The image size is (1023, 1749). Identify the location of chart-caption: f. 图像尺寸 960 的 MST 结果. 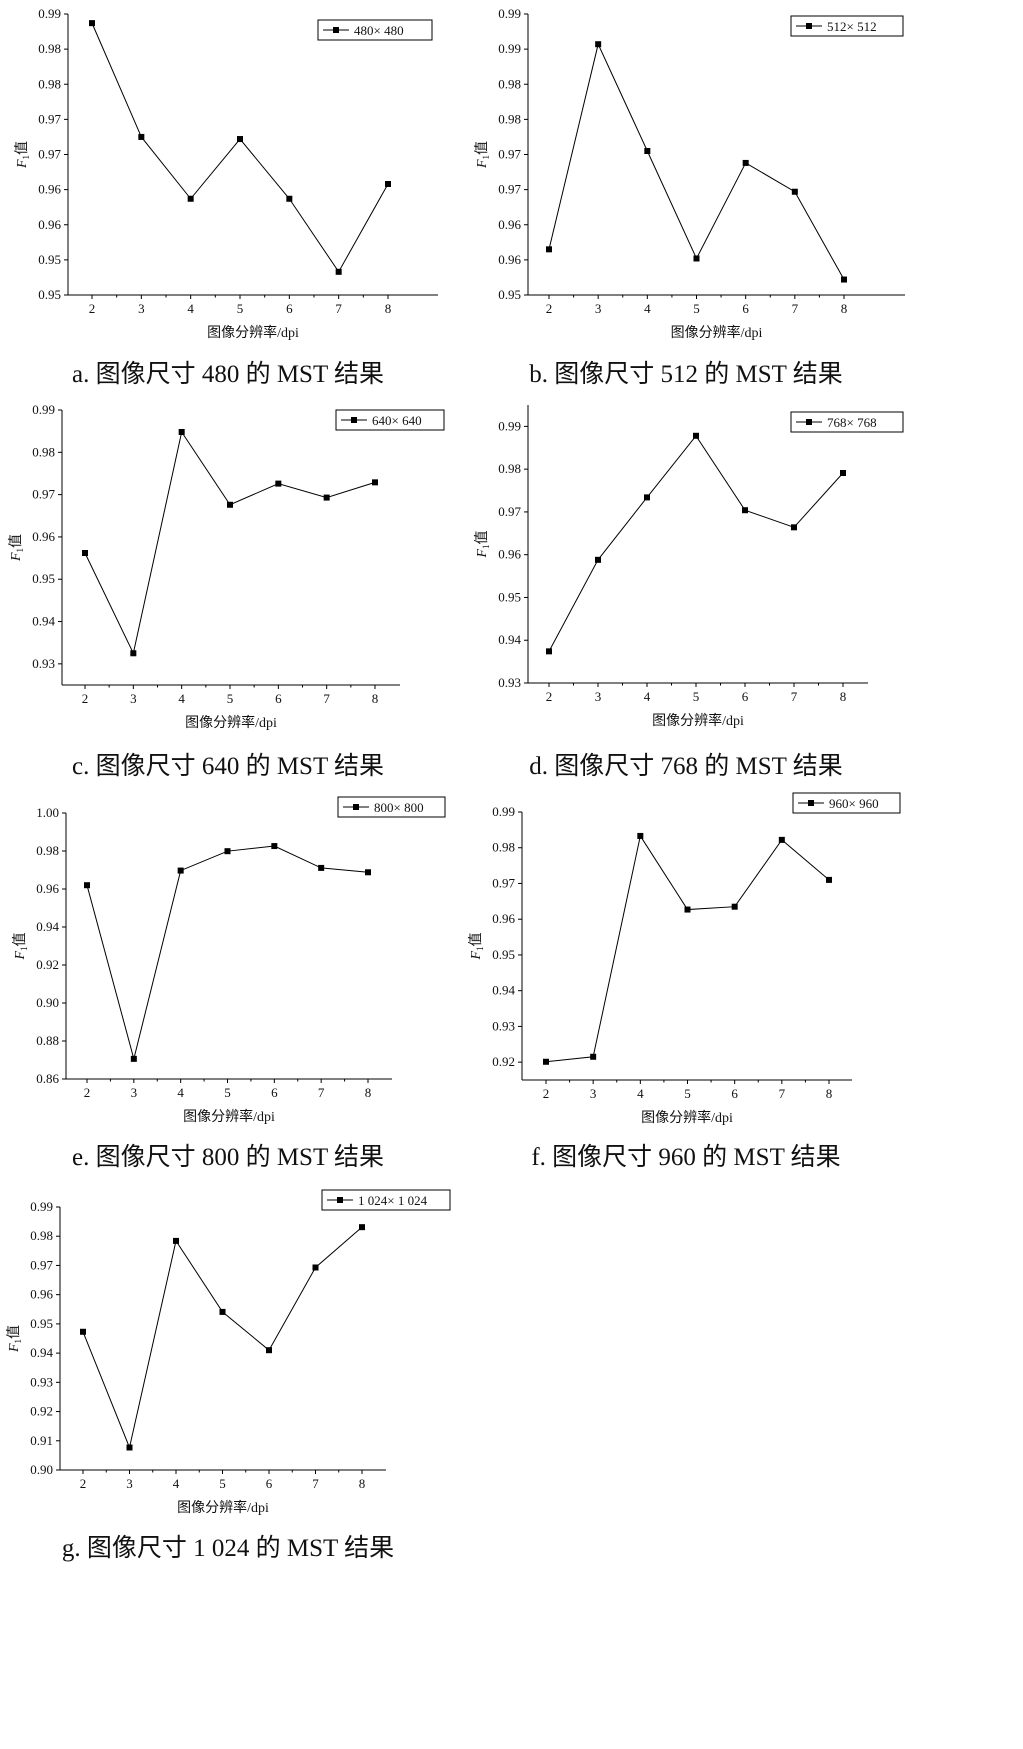
(685, 1157).